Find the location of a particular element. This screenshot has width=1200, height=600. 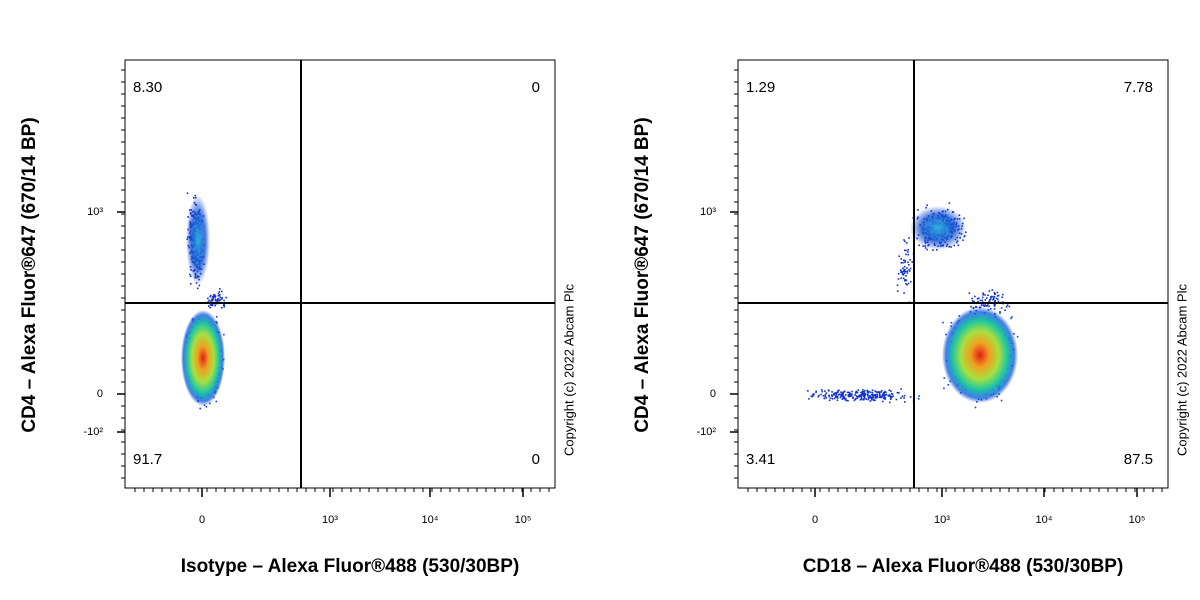

y-tick-label: 10³ is located at coordinates (95, 212).